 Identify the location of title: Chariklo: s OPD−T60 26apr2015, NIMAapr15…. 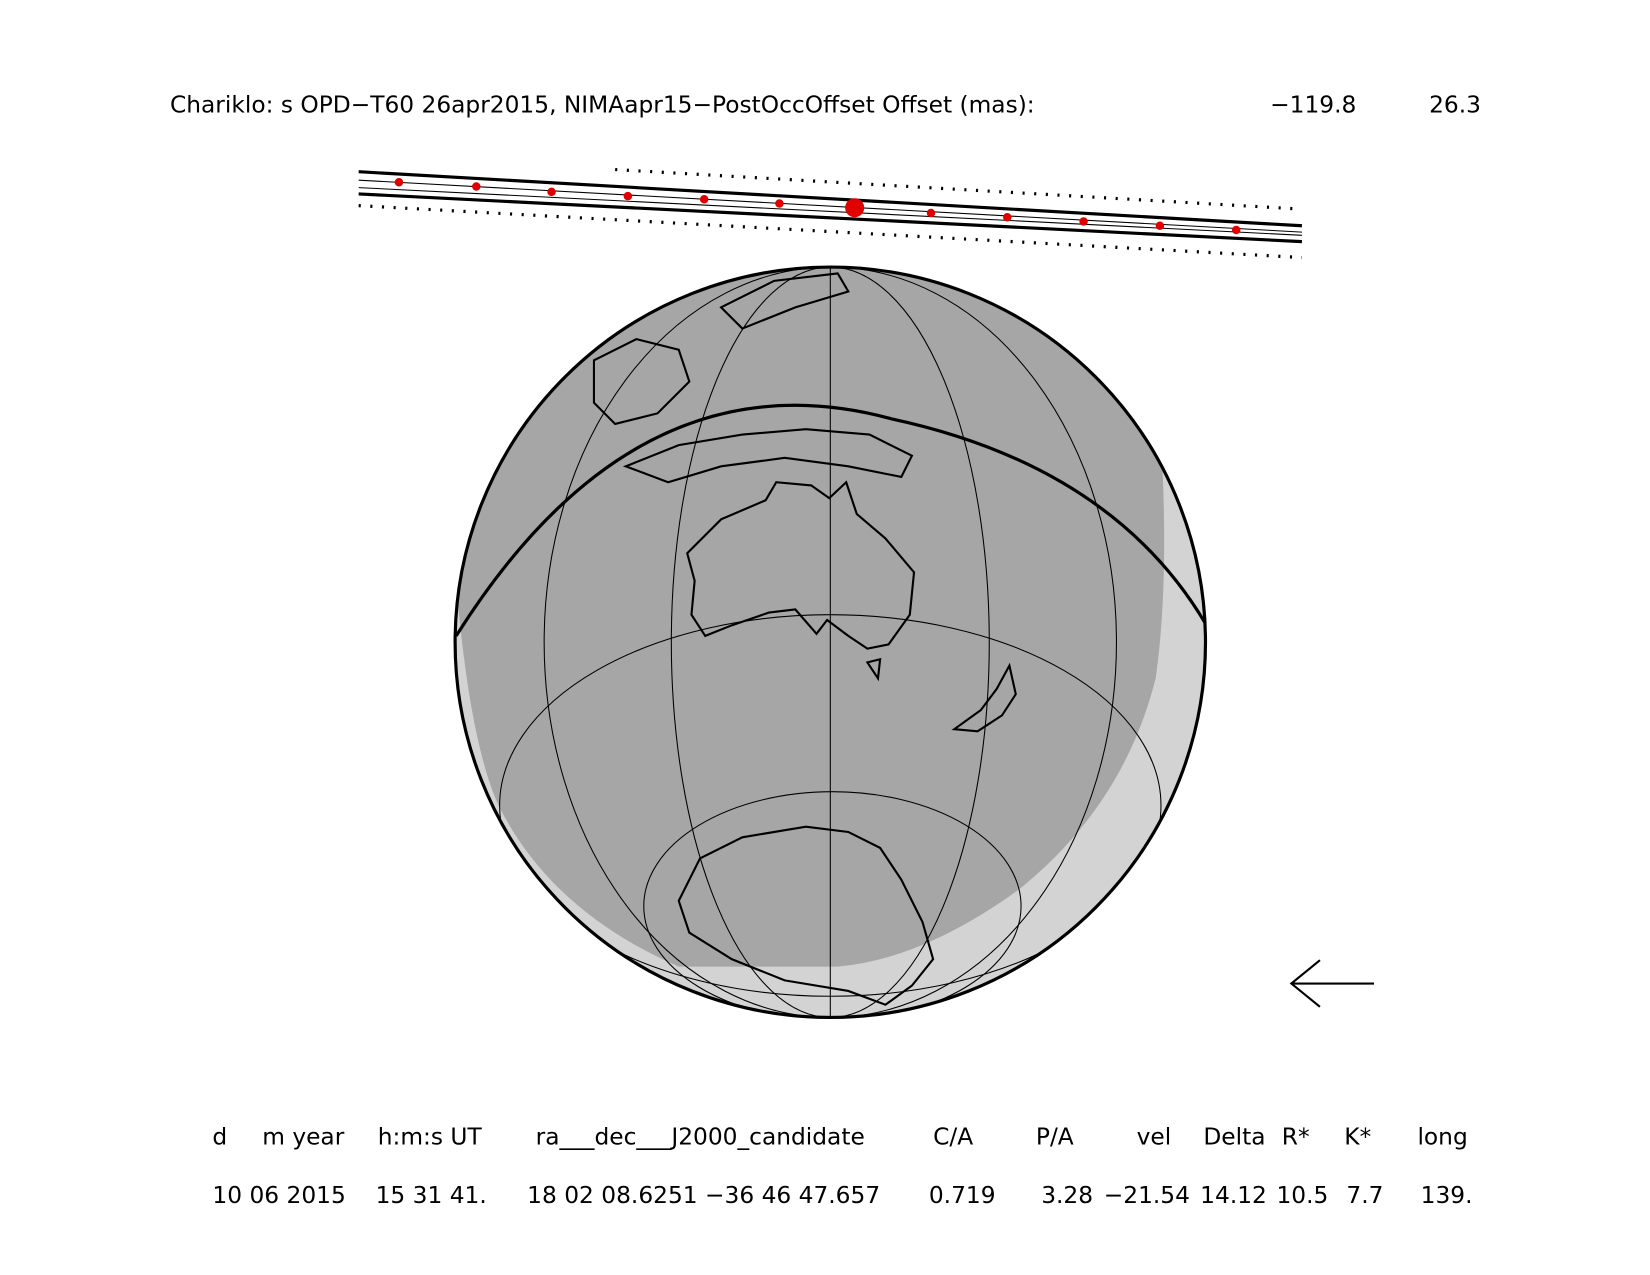
(602, 104).